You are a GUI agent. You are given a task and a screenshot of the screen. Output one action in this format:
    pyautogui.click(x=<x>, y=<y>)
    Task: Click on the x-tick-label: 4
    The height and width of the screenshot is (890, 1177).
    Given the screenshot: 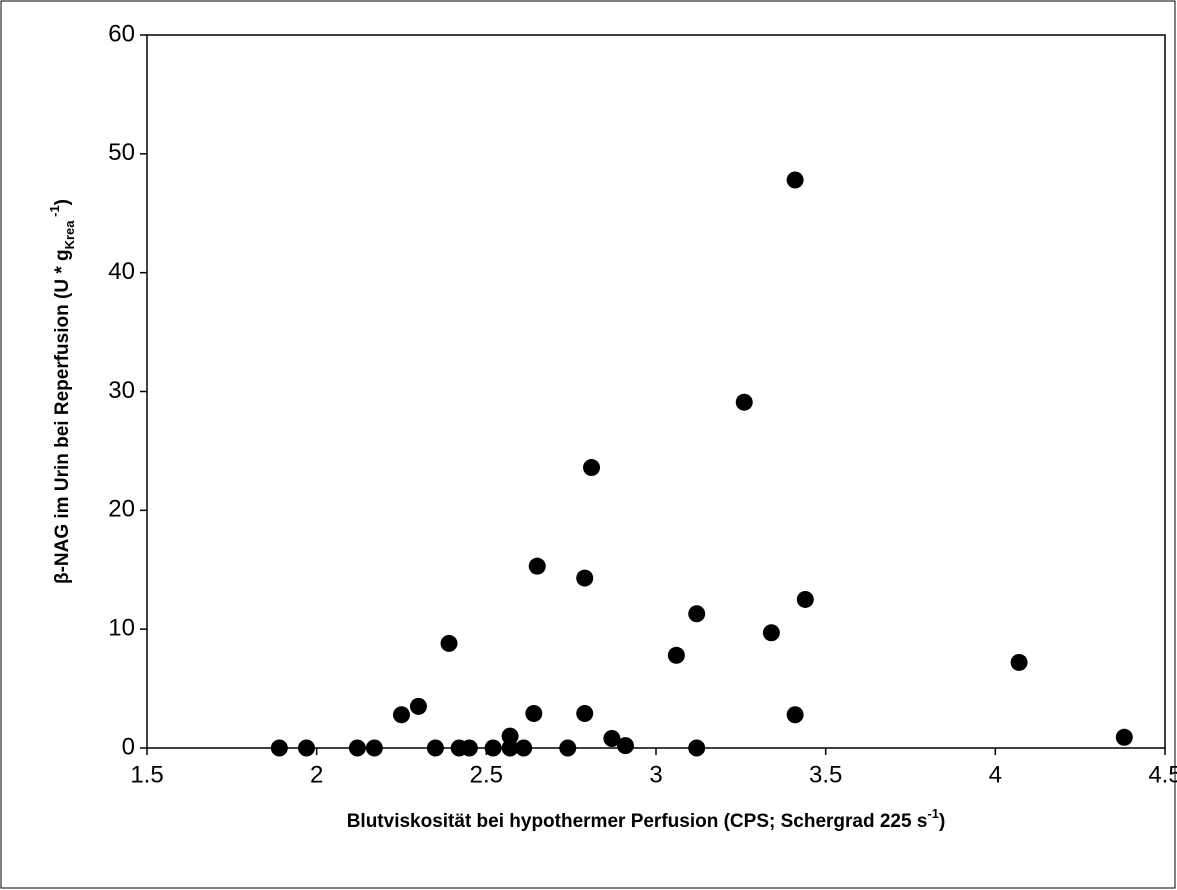 What is the action you would take?
    pyautogui.click(x=995, y=774)
    